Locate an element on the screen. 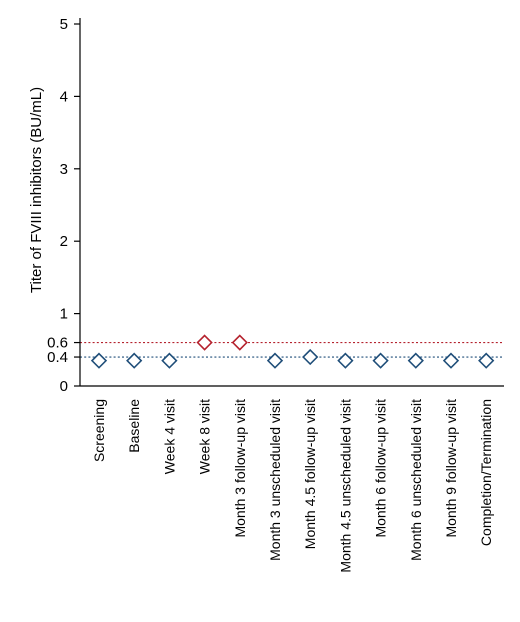 The image size is (520, 622). y-ticks: 0 0.40.6 1 2 3 4 5 is located at coordinates (63, 205).